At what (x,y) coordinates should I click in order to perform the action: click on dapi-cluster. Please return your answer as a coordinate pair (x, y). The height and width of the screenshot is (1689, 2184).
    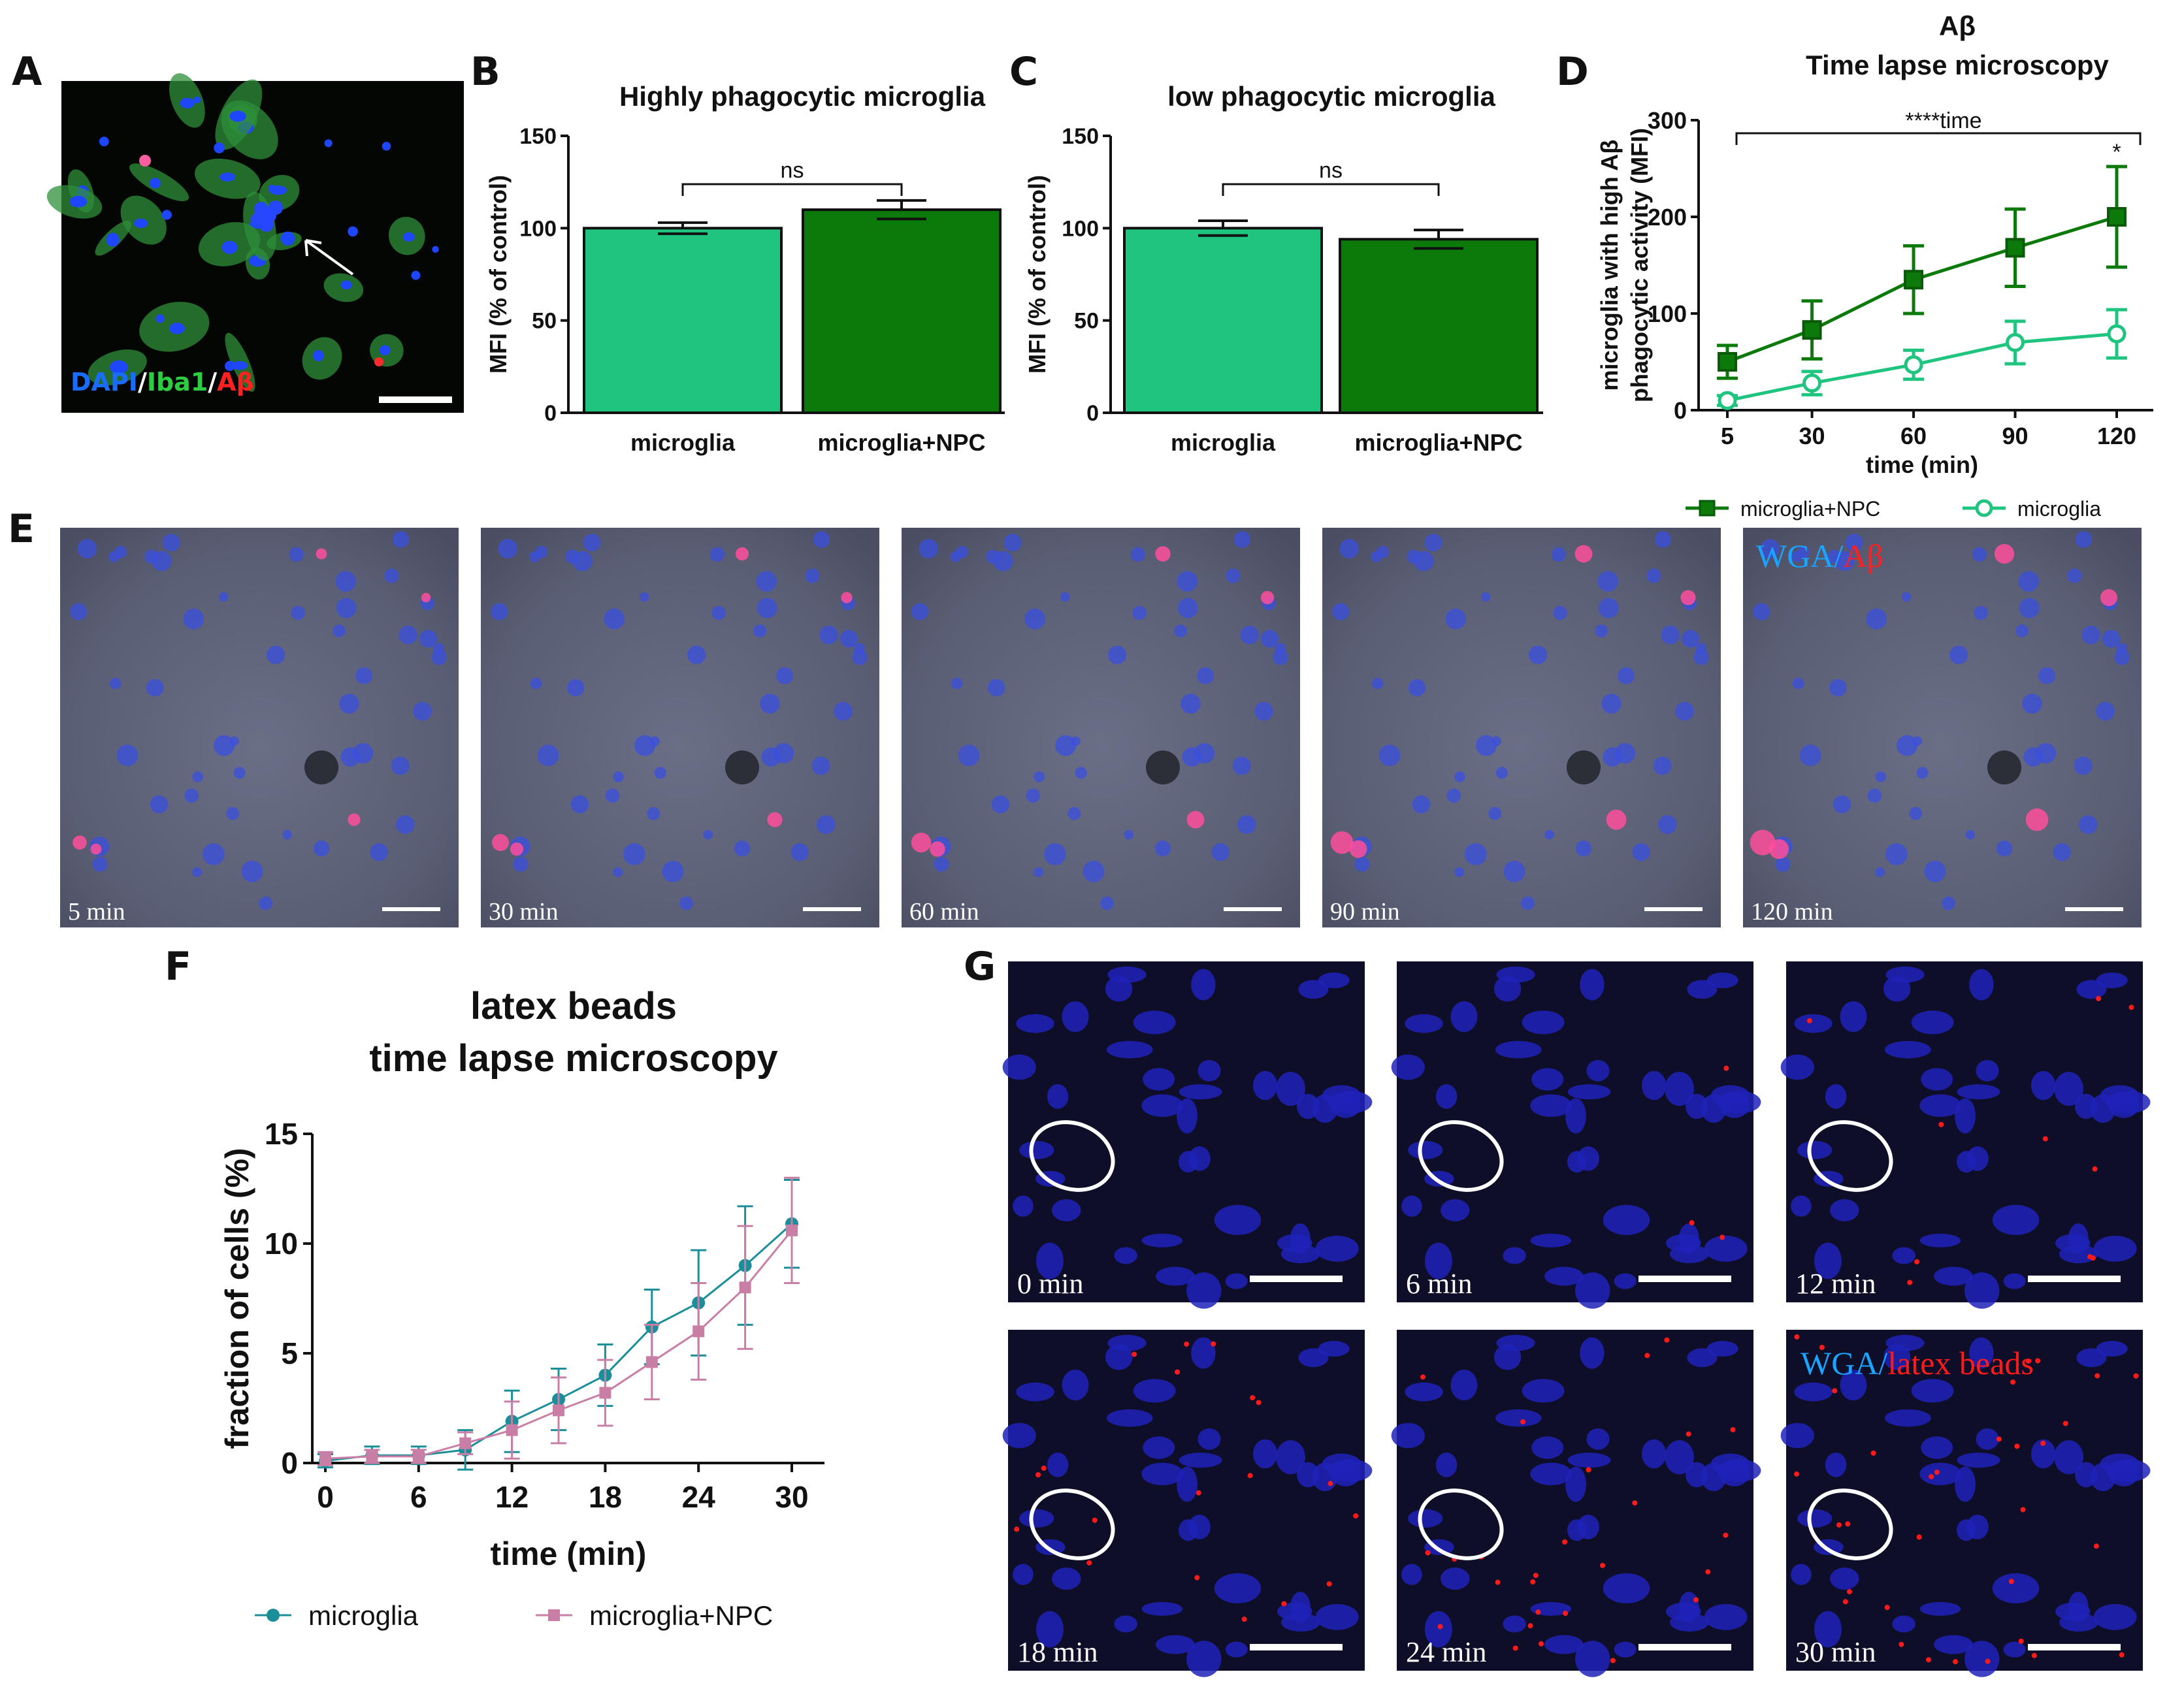
    Looking at the image, I should click on (276, 208).